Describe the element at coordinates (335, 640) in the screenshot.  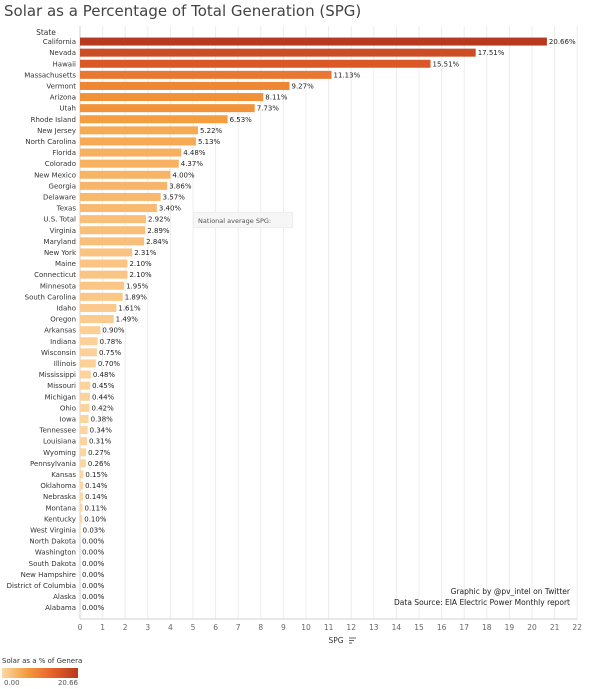
I see `x-axis-title: SPG` at that location.